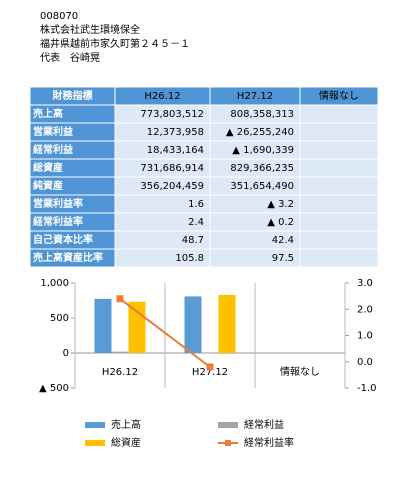 The height and width of the screenshot is (480, 410). I want to click on cell-value: ▲ 26,255,240, so click(260, 132).